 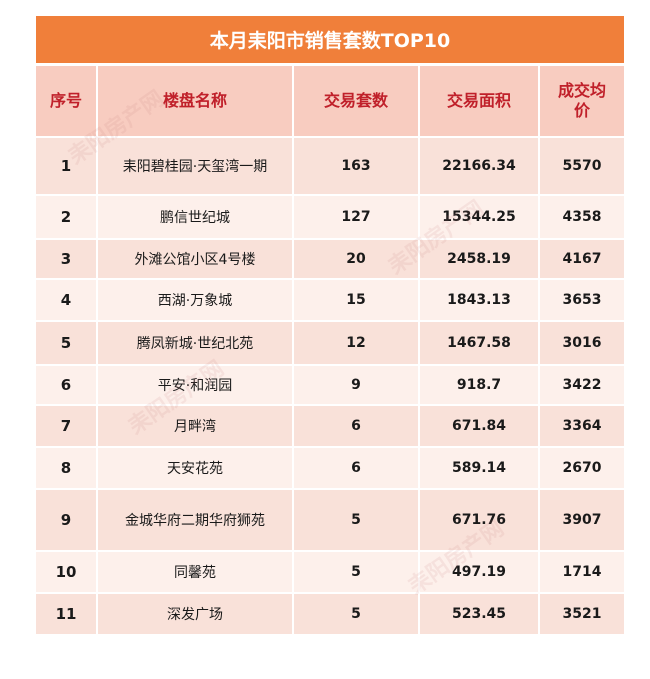 I want to click on header-project-name: 楼盘名称, so click(x=196, y=102).